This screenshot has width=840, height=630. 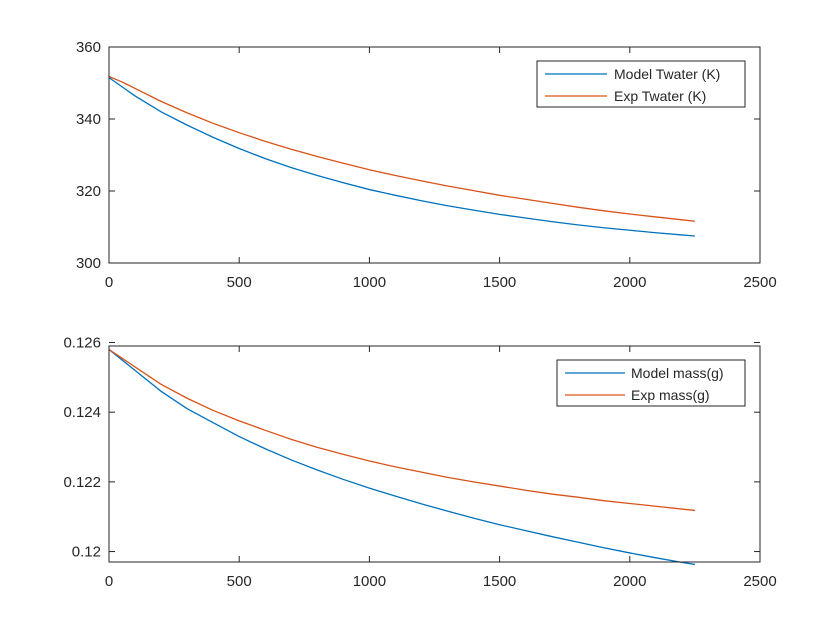 I want to click on top-chart-x-tick-label: 500, so click(x=239, y=282).